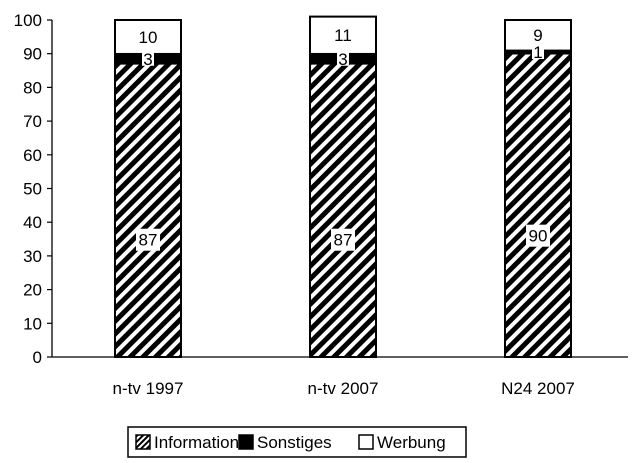 The image size is (633, 463). I want to click on category-label-n-tv-1997: n-tv 1997, so click(148, 388).